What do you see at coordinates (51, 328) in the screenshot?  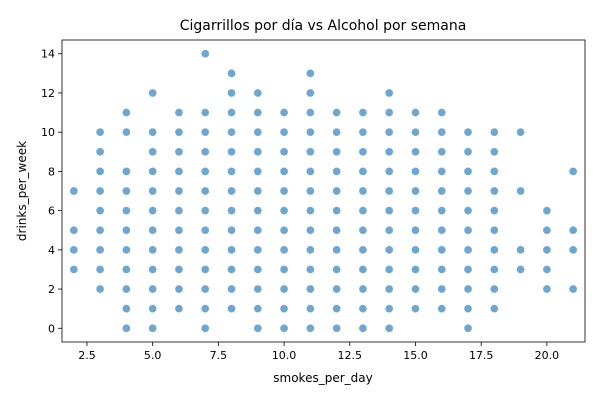 I see `y-tick-label: 0` at bounding box center [51, 328].